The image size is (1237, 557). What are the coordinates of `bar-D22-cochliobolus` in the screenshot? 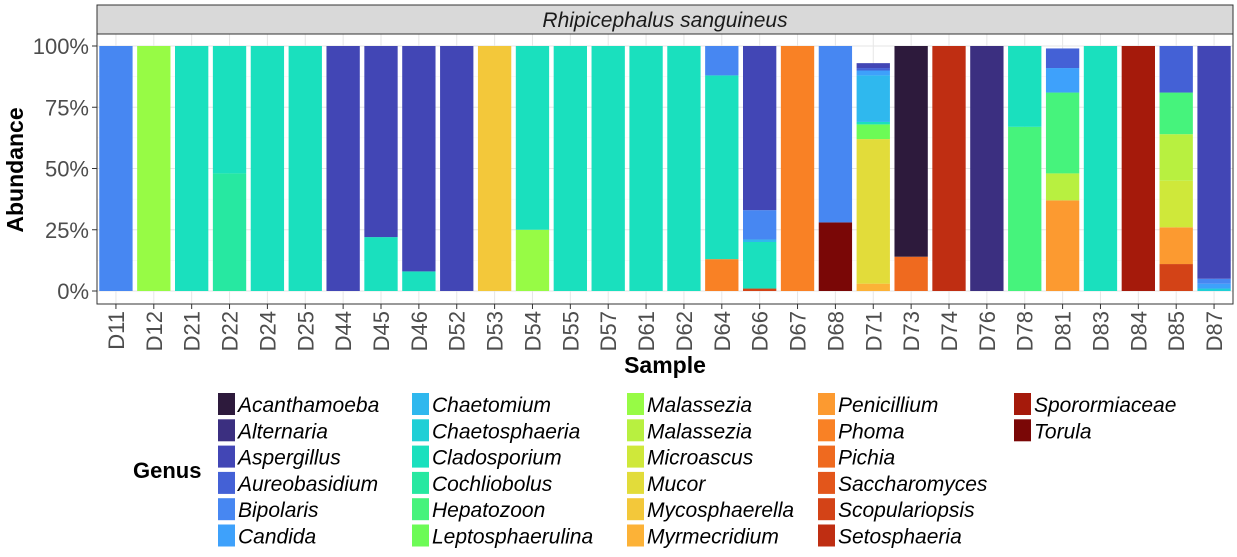 It's located at (229, 232).